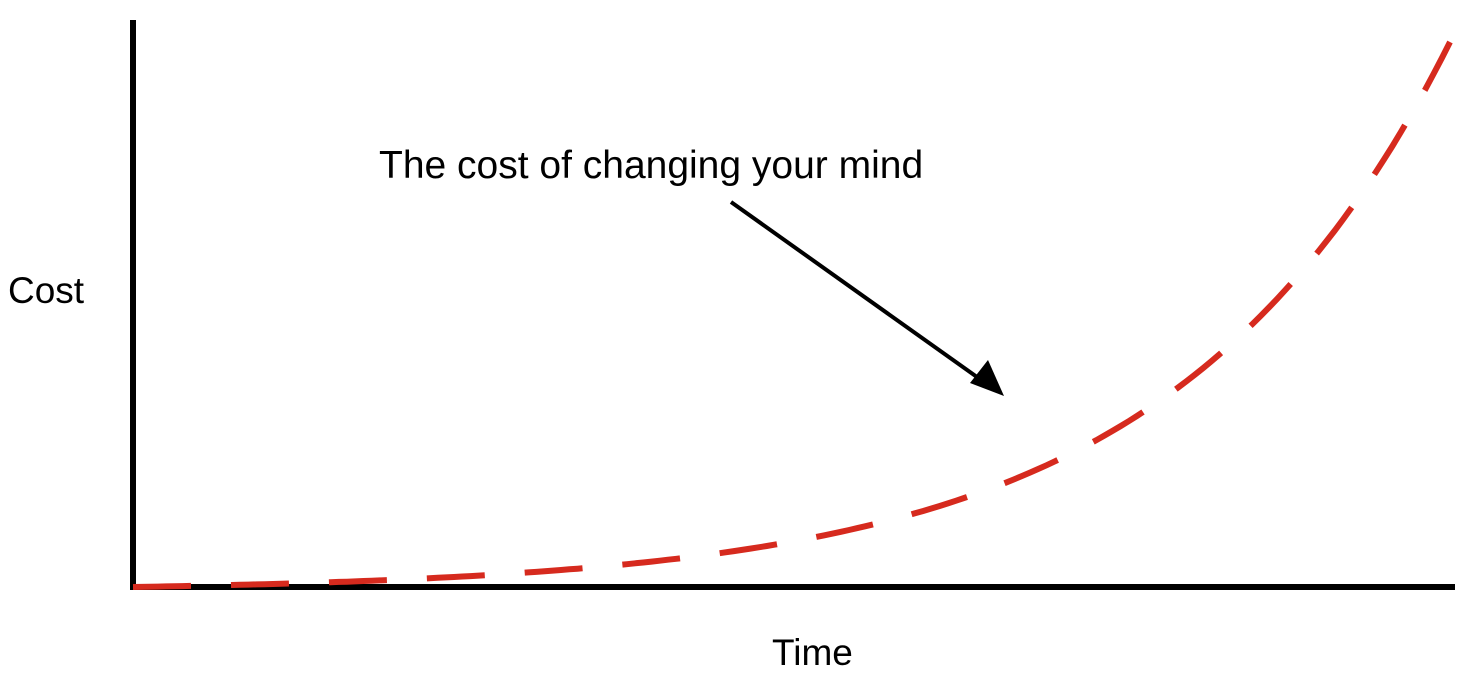 The height and width of the screenshot is (679, 1472). I want to click on y-axis-label: Cost, so click(46, 290).